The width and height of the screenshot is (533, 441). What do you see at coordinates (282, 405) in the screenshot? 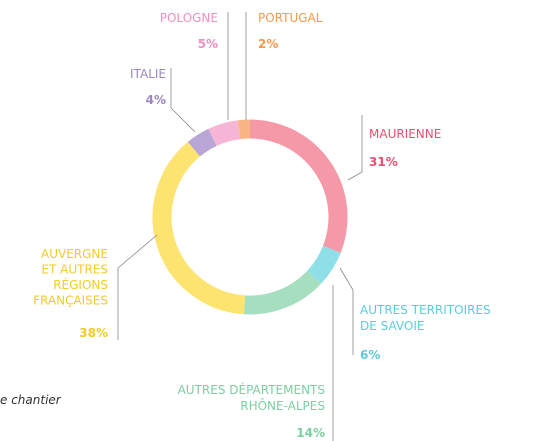
I see `slice-label: RHÔNE-ALPES` at bounding box center [282, 405].